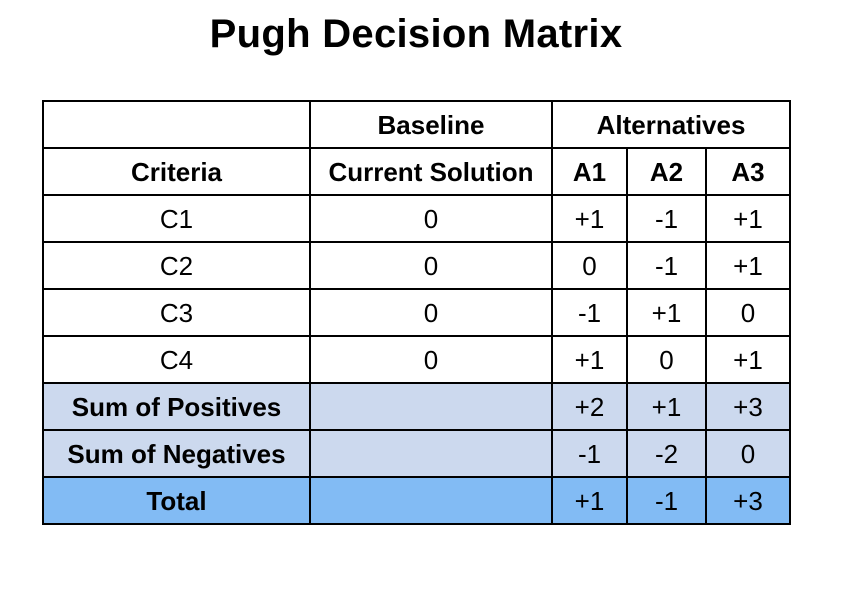 This screenshot has height=590, width=850. Describe the element at coordinates (671, 124) in the screenshot. I see `alternatives-group-header: Alternatives` at that location.